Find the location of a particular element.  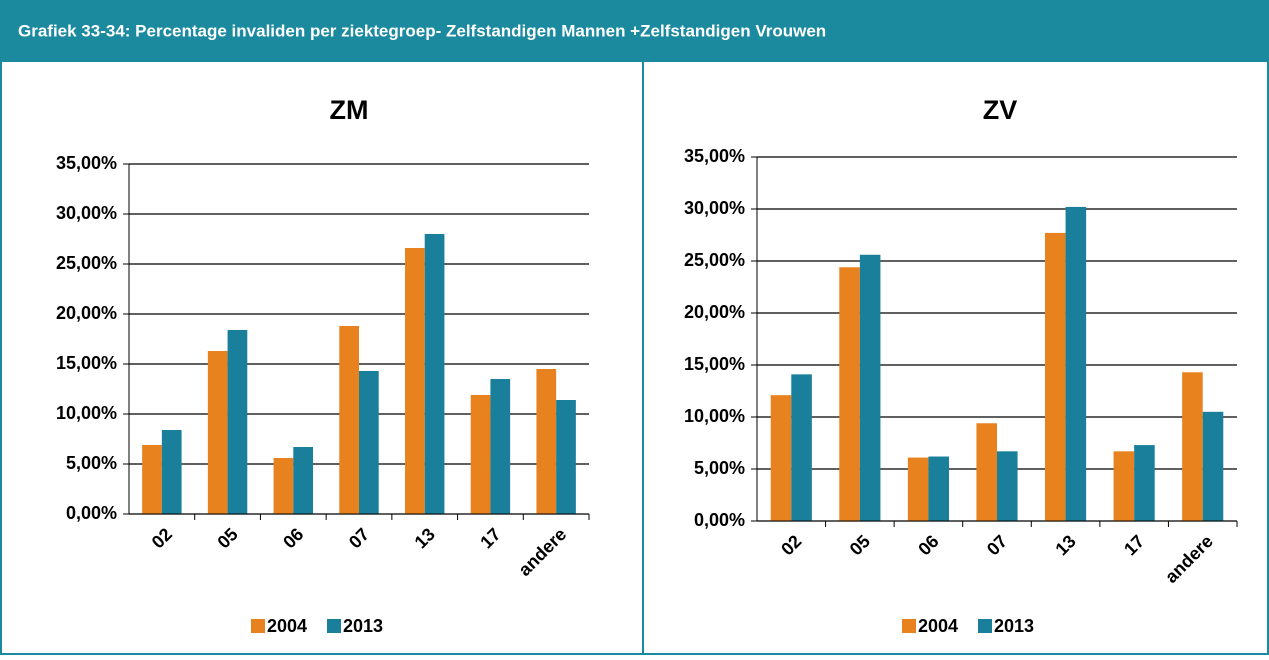

chart-title: ZV is located at coordinates (1000, 110).